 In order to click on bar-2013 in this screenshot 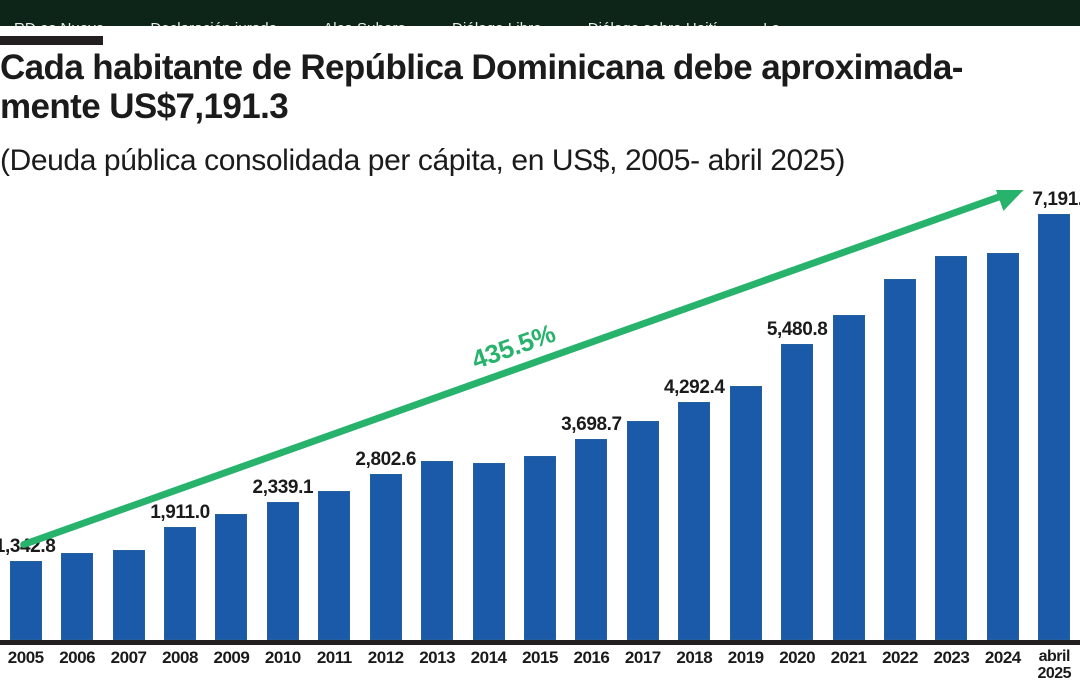, I will do `click(437, 550)`.